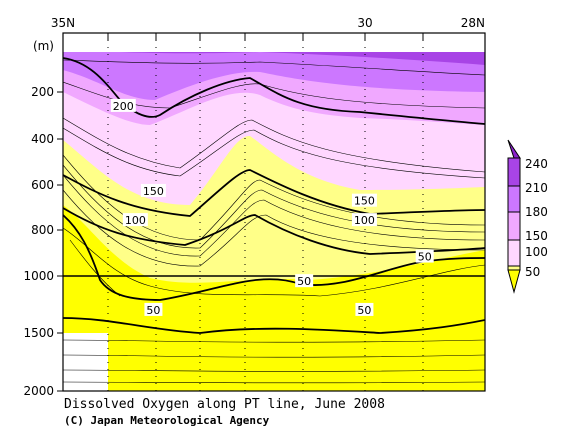 This screenshot has width=570, height=432. I want to click on colorbar: 240 210 180 150 100 50, so click(527, 216).